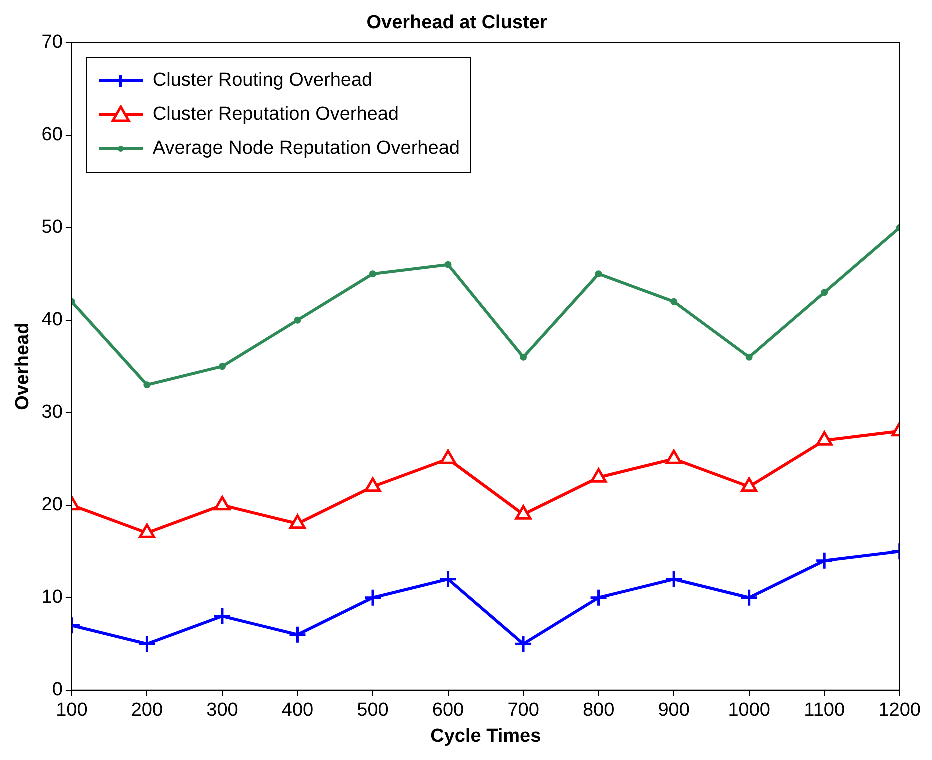  Describe the element at coordinates (486, 736) in the screenshot. I see `x-axis-title: Cycle Times` at that location.